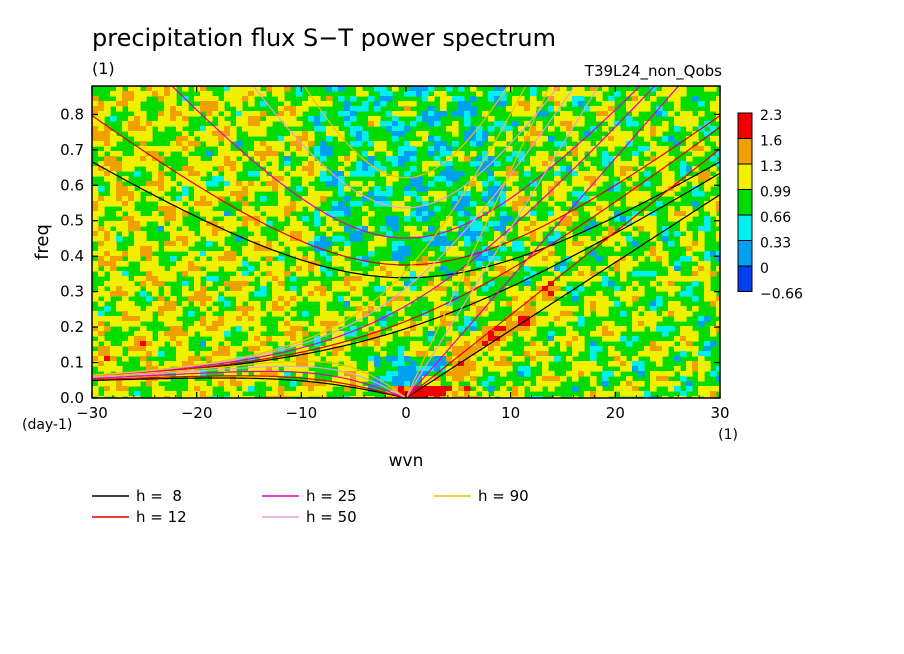 The width and height of the screenshot is (904, 654). I want to click on inertia-gravity-curve, so click(406, 162).